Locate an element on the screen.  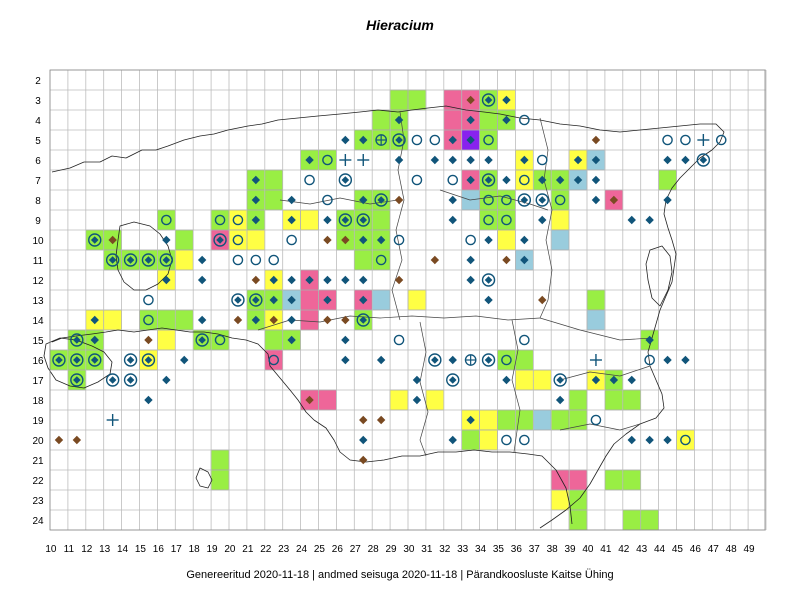
x-tick-label: 48 is located at coordinates (732, 549).